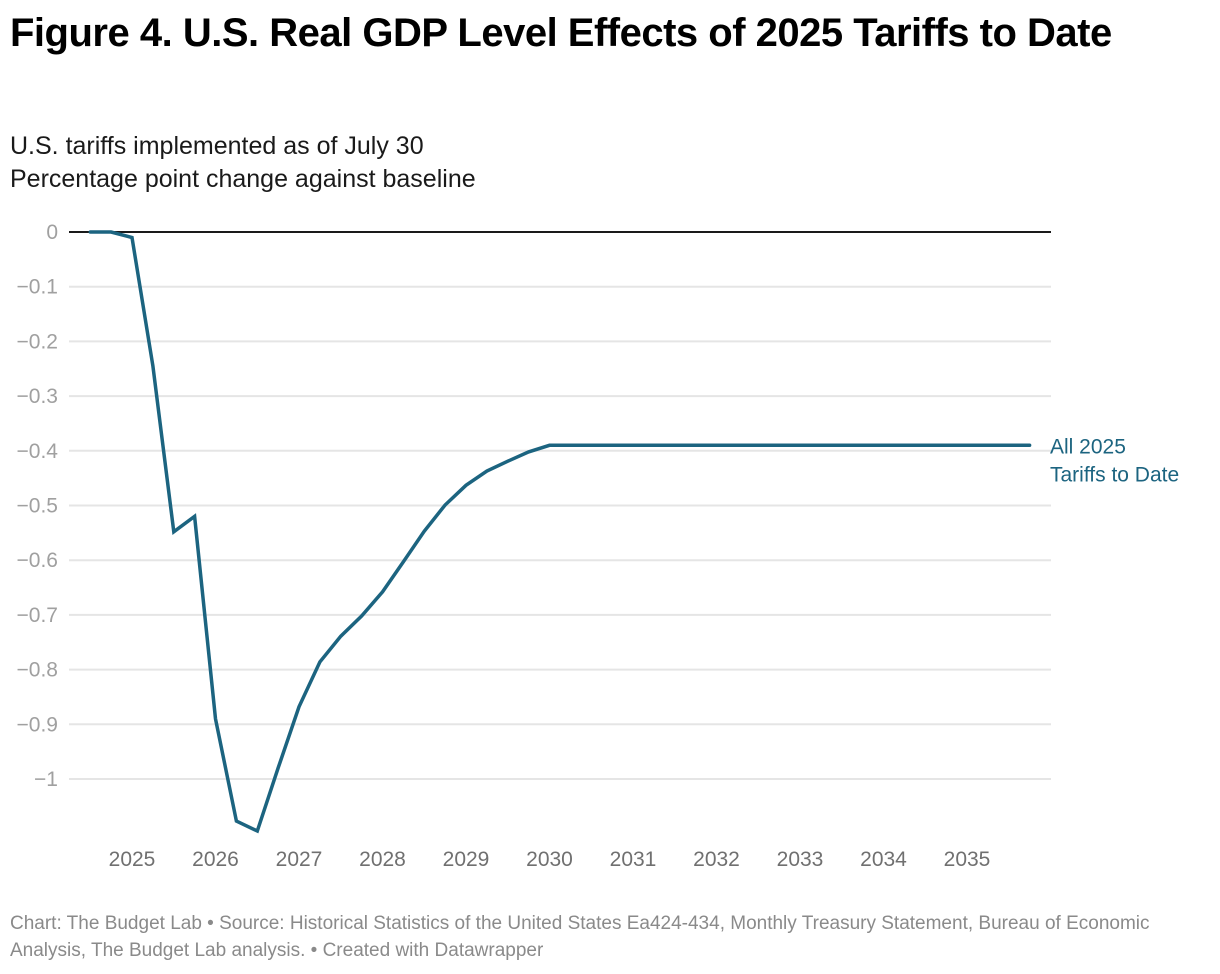  What do you see at coordinates (46, 779) in the screenshot?
I see `y-tick-label: −1` at bounding box center [46, 779].